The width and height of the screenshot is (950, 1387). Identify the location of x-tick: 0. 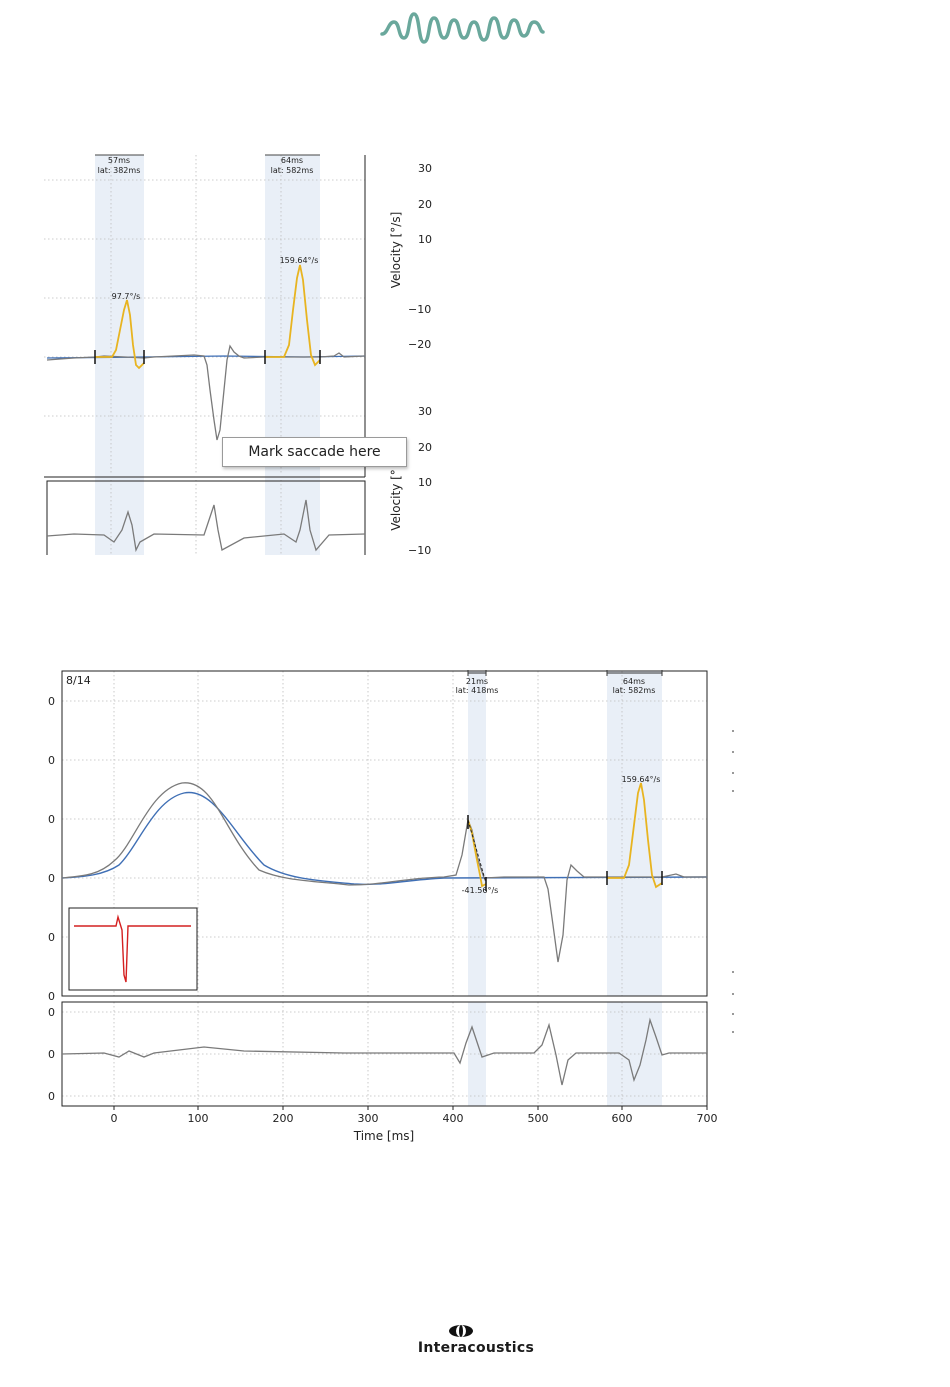
(114, 1118).